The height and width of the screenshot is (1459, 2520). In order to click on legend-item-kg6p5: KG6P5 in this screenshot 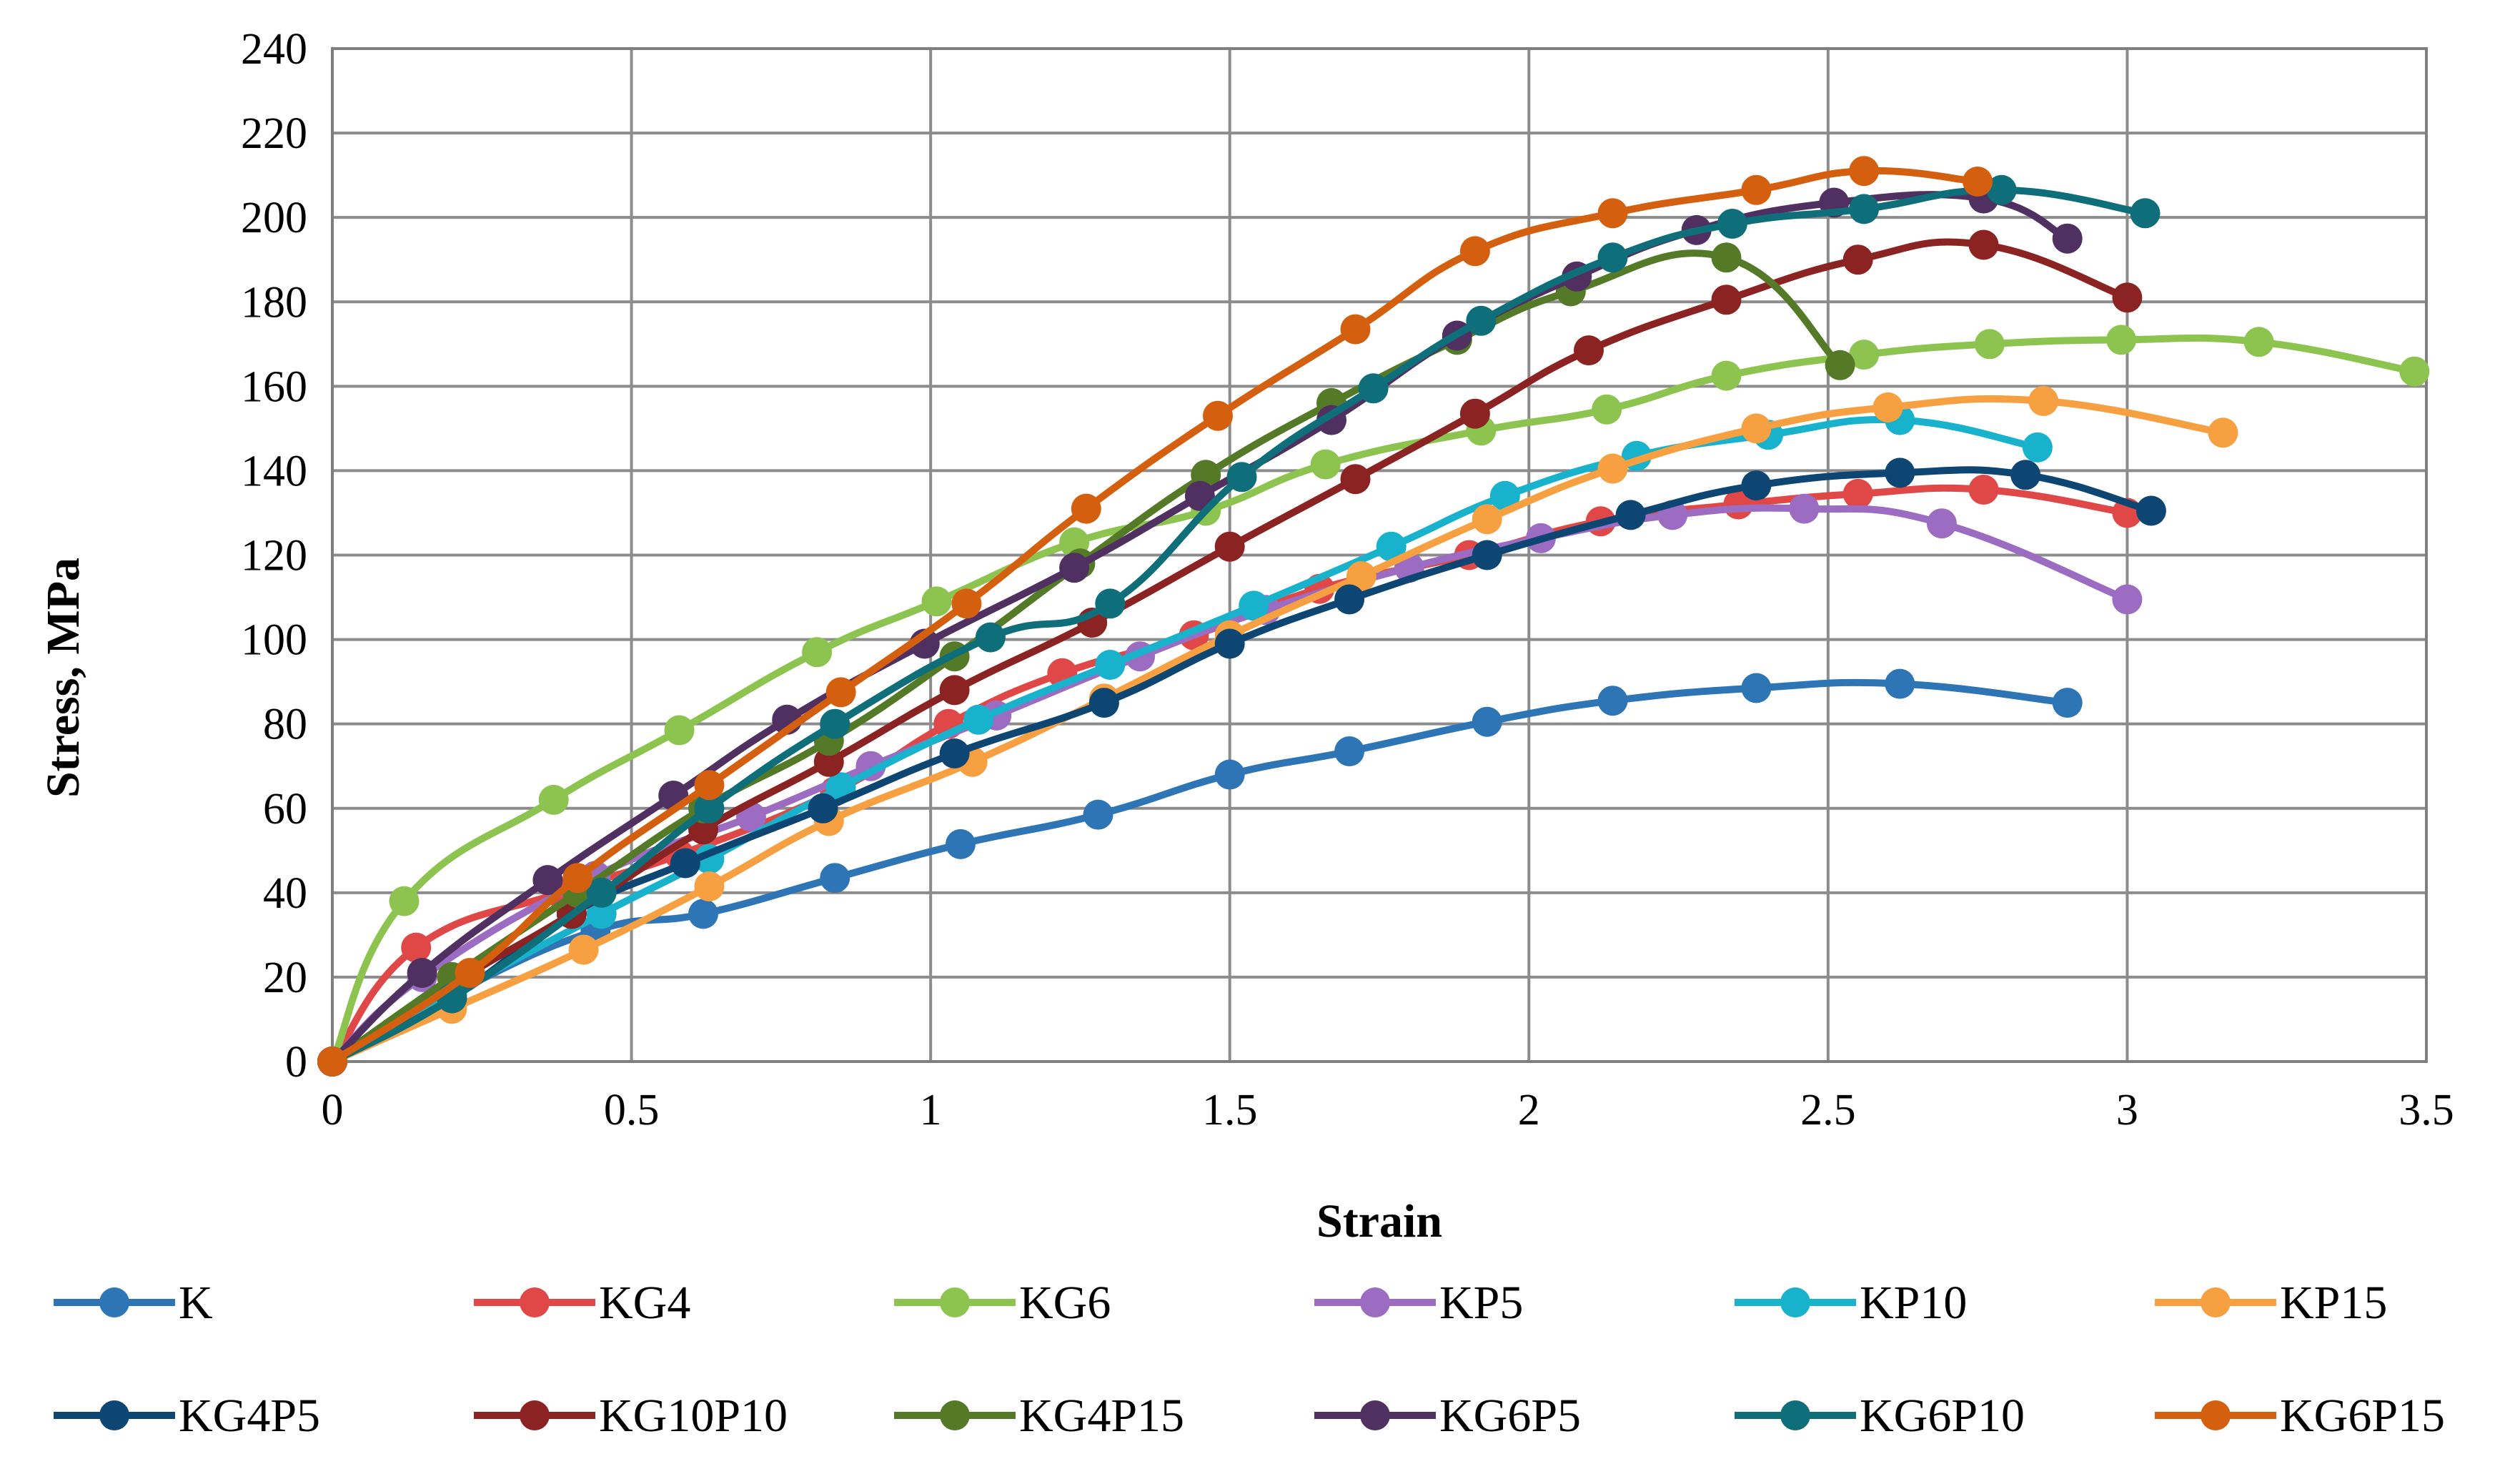, I will do `click(1447, 1416)`.